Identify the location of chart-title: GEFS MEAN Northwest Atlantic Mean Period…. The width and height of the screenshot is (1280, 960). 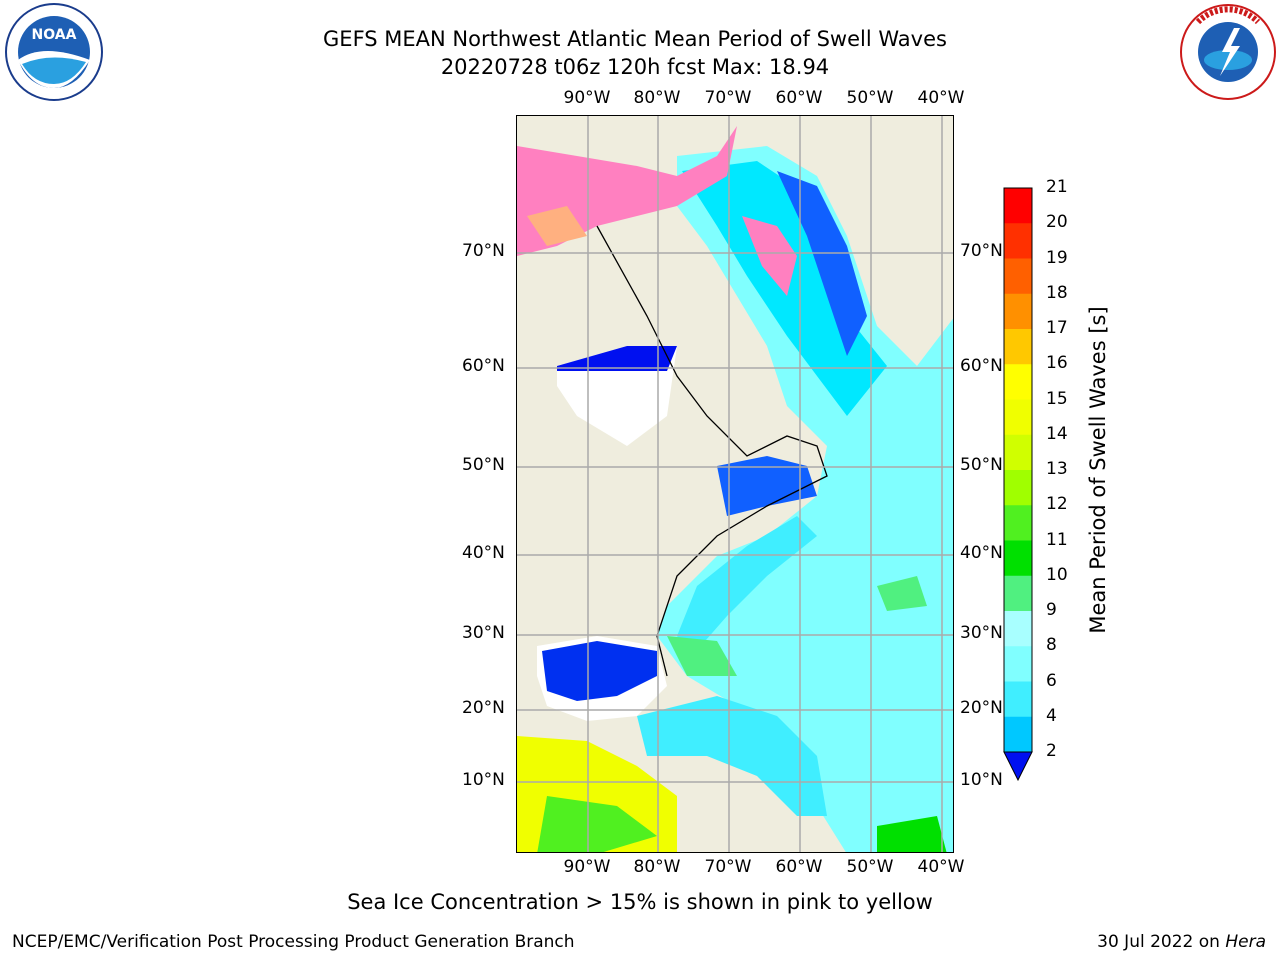
(635, 39).